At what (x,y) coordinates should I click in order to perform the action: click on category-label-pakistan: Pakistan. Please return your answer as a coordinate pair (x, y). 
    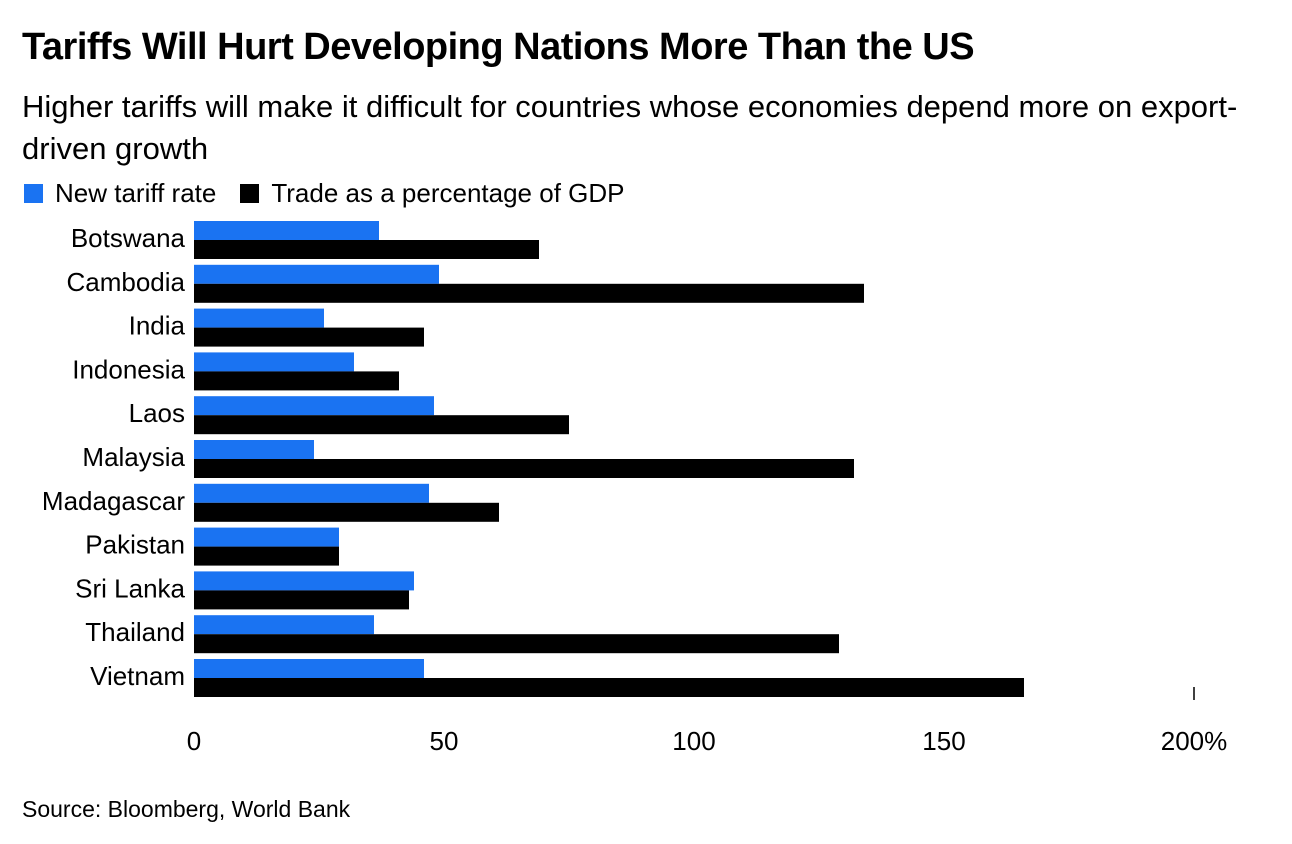
    Looking at the image, I should click on (135, 545).